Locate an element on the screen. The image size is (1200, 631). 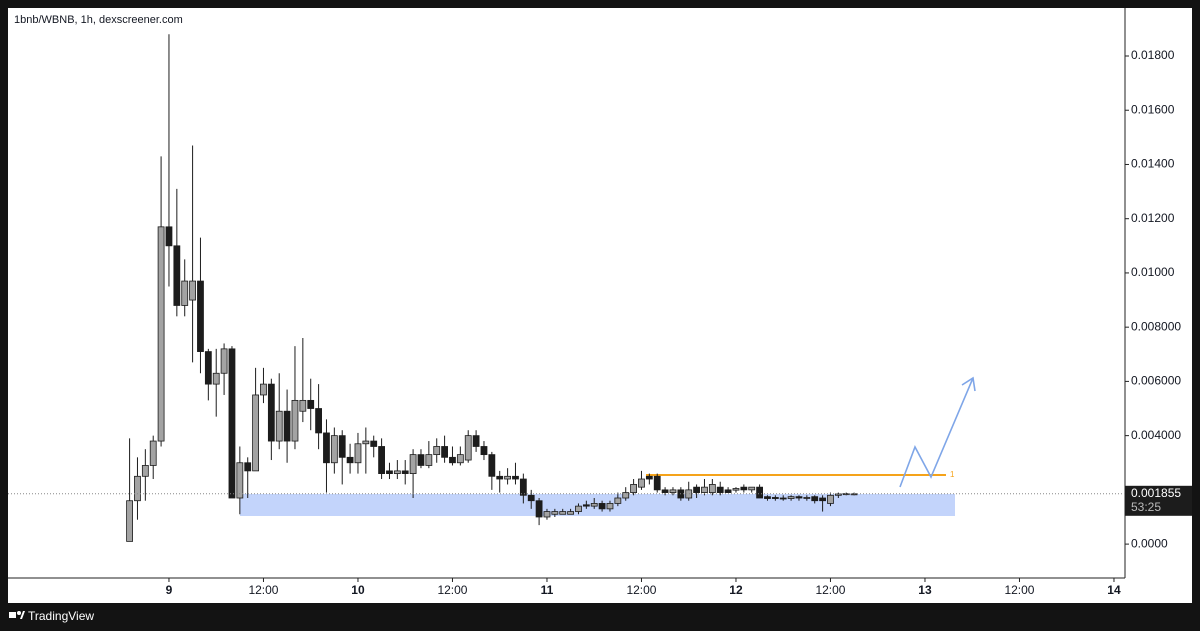
arrow-head is located at coordinates (968, 384).